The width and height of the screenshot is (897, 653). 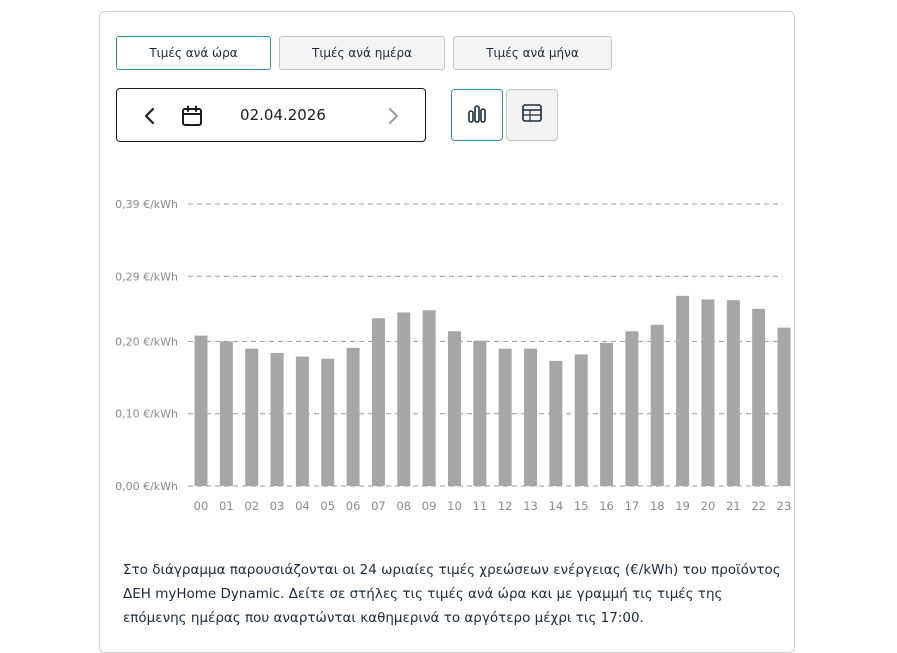 What do you see at coordinates (201, 506) in the screenshot?
I see `x-tick-label: 00` at bounding box center [201, 506].